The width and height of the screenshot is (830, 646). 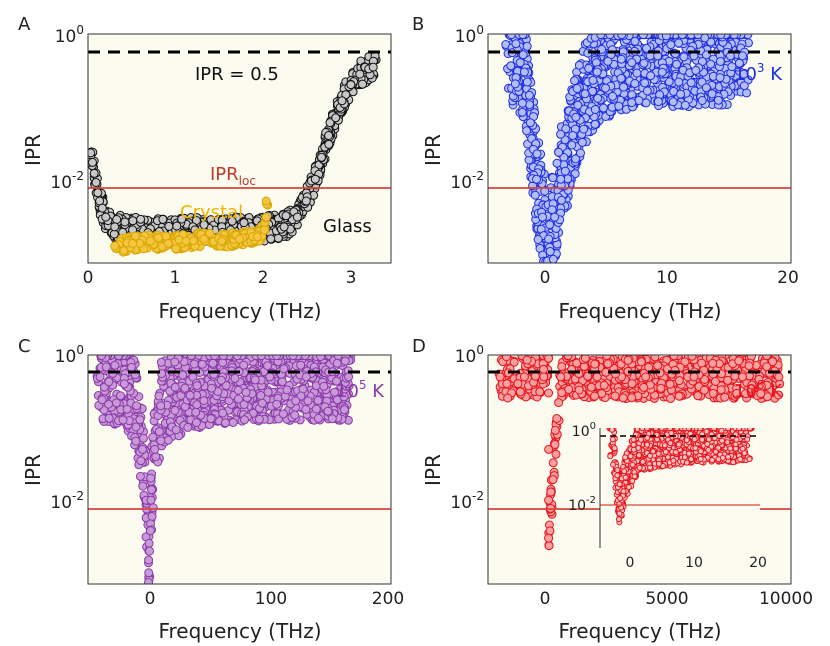 What do you see at coordinates (239, 631) in the screenshot?
I see `x-label-c: Frequency (THz)` at bounding box center [239, 631].